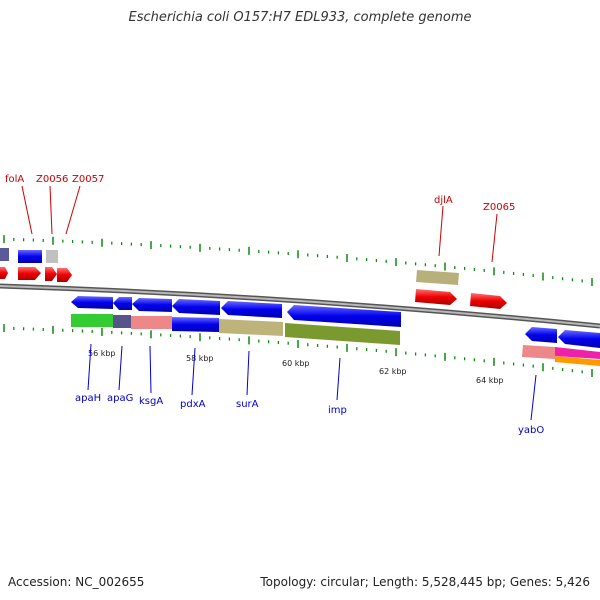  I want to click on scale-tick-label: 64 kbp, so click(490, 380).